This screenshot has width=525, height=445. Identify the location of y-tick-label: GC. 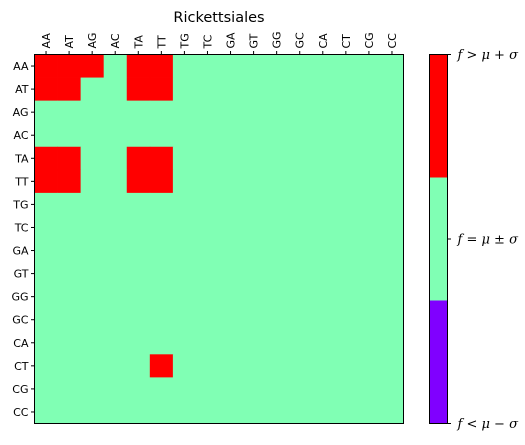
(20, 320).